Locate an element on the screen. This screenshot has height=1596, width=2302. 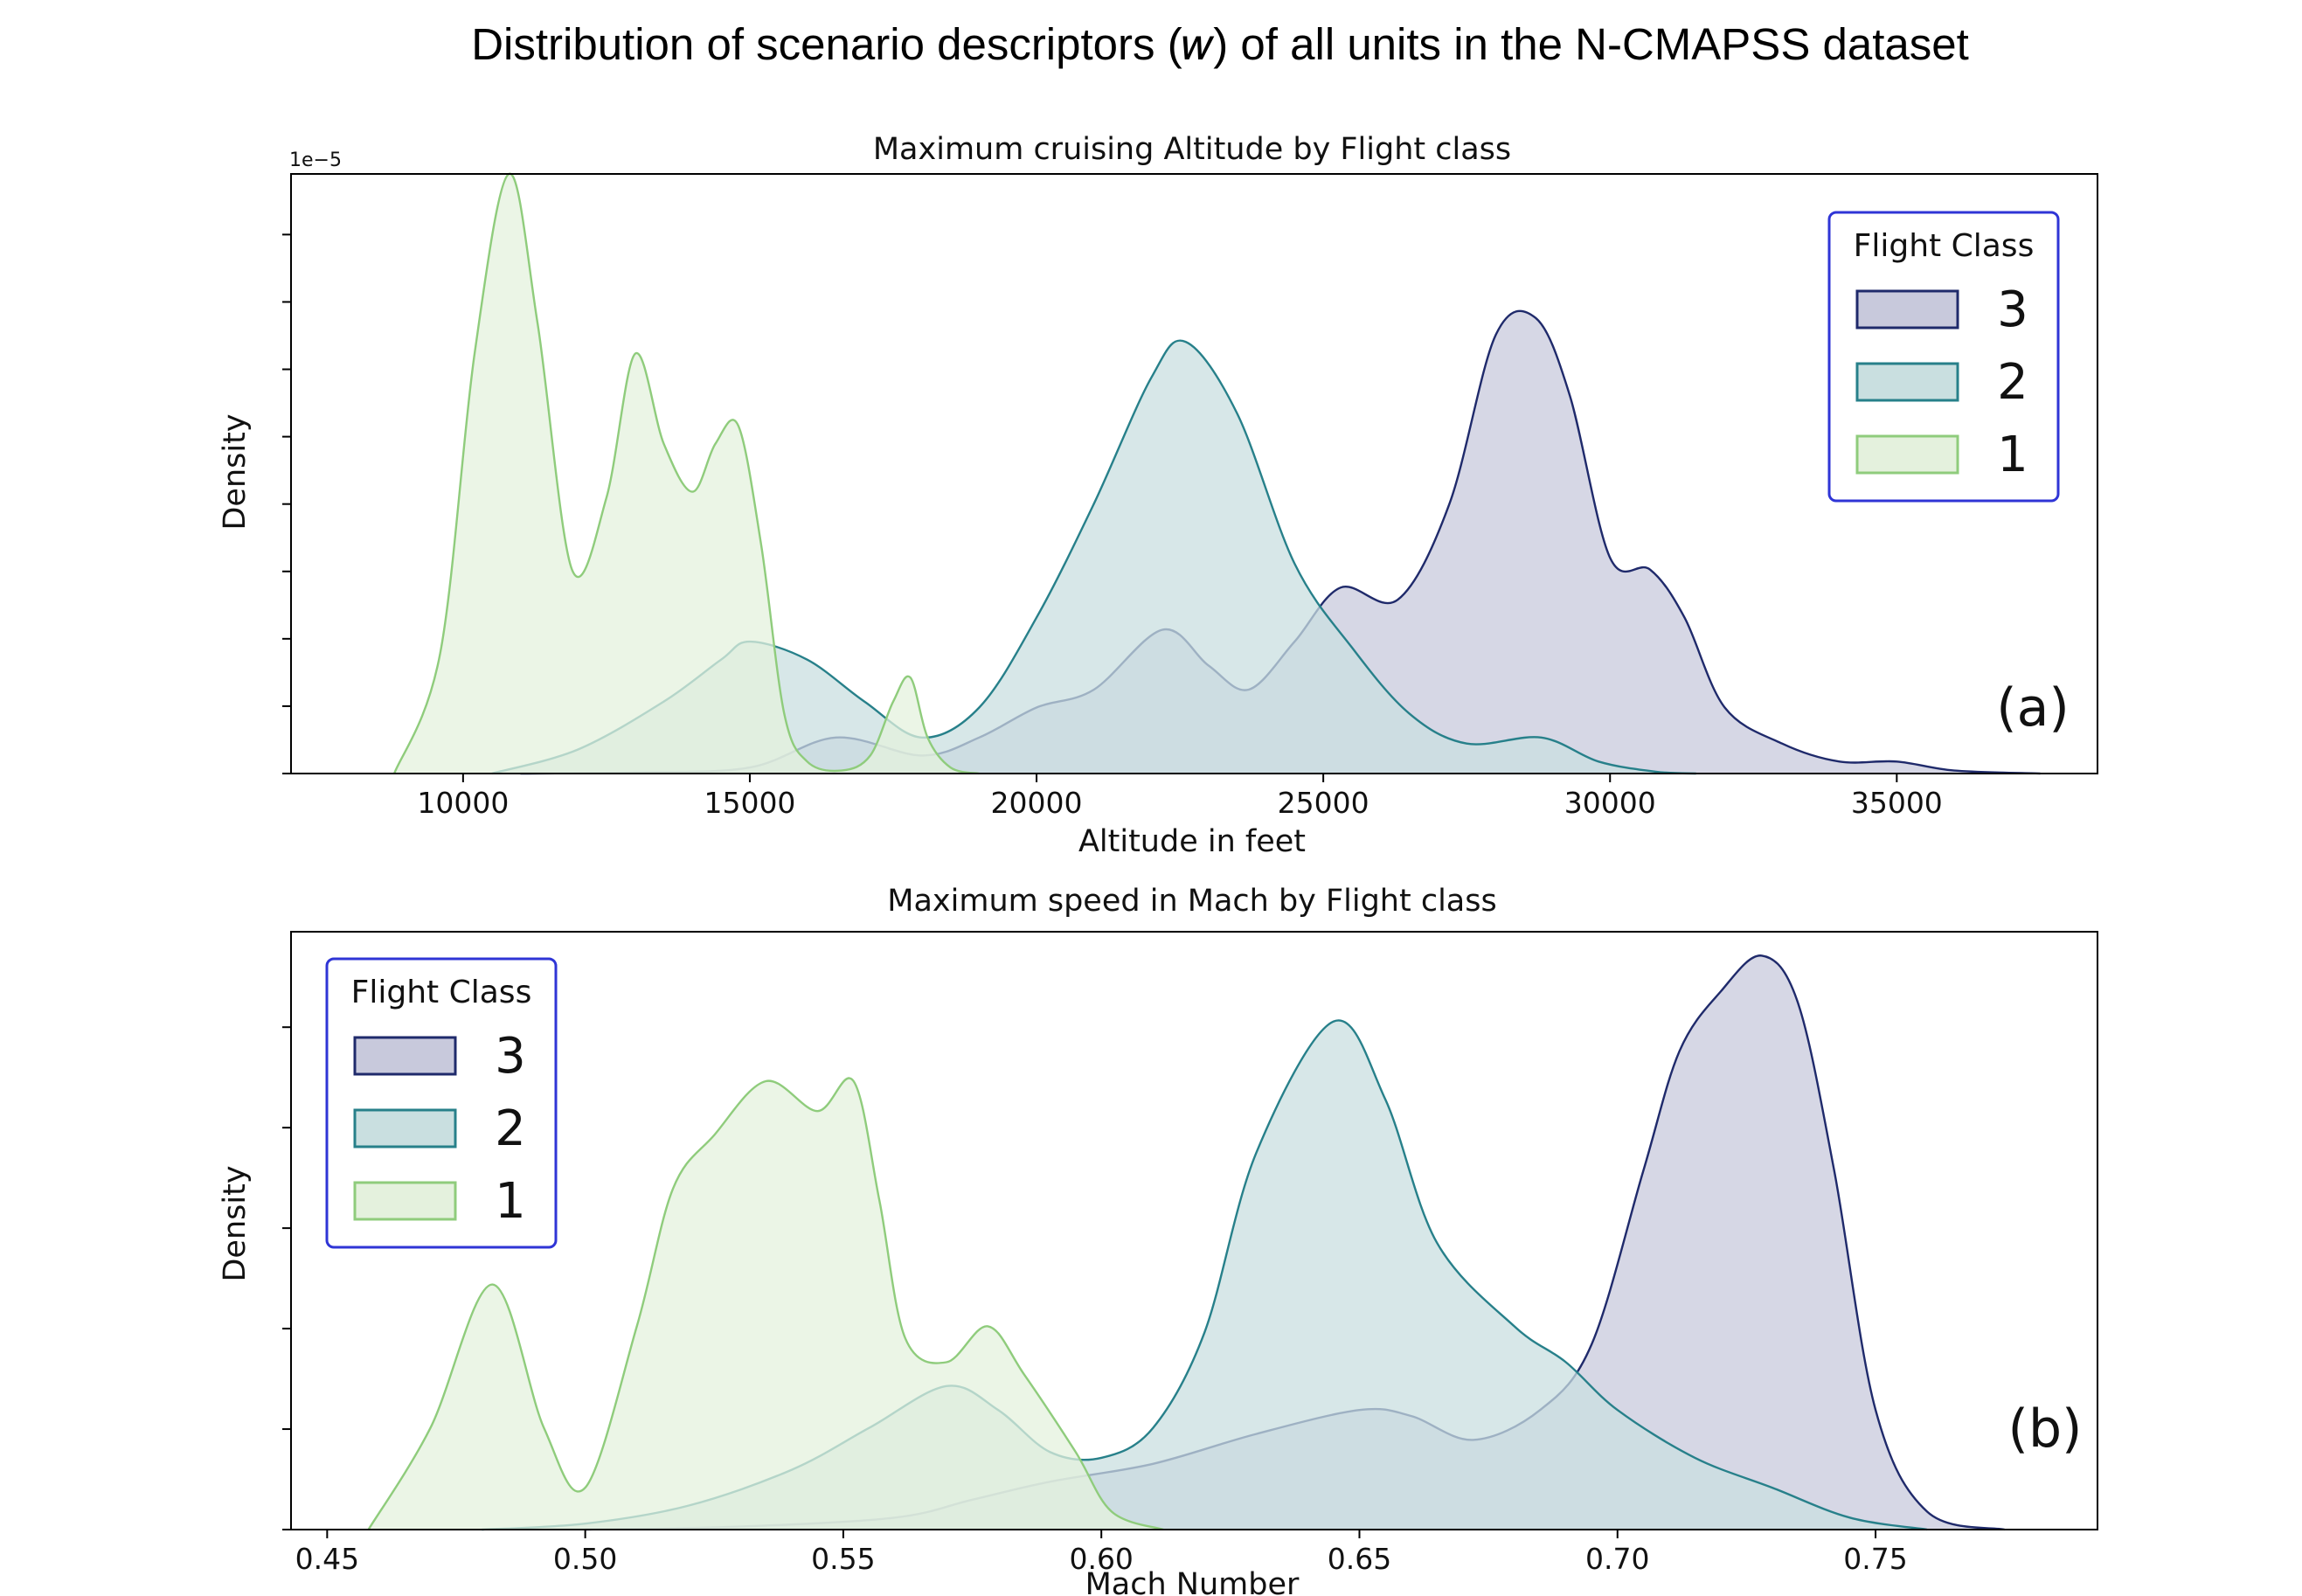
panel-b-x-label: Mach Number is located at coordinates (1192, 1581).